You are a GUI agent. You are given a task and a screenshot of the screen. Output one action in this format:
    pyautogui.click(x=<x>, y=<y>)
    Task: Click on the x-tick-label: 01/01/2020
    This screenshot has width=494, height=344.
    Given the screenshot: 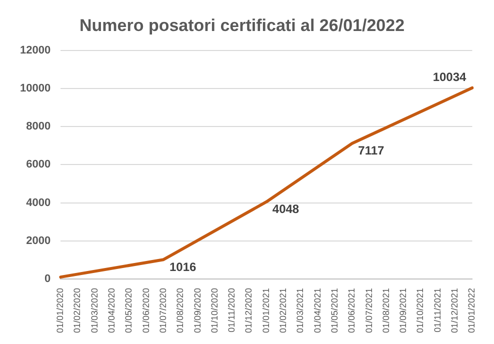 What is the action you would take?
    pyautogui.click(x=60, y=311)
    